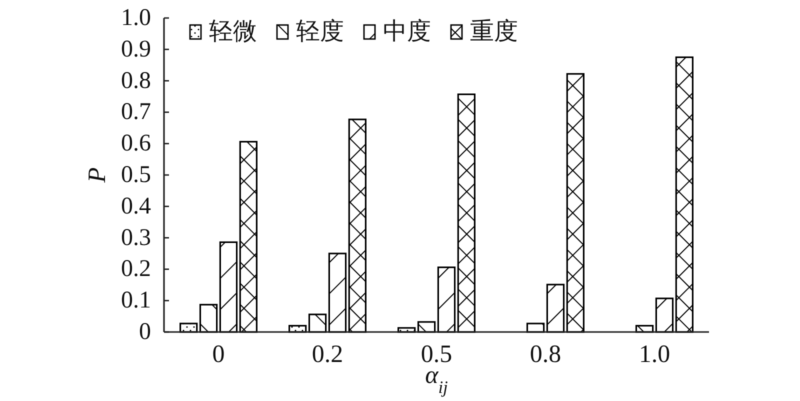 The image size is (800, 401). What do you see at coordinates (233, 32) in the screenshot?
I see `legend-label: 轻微` at bounding box center [233, 32].